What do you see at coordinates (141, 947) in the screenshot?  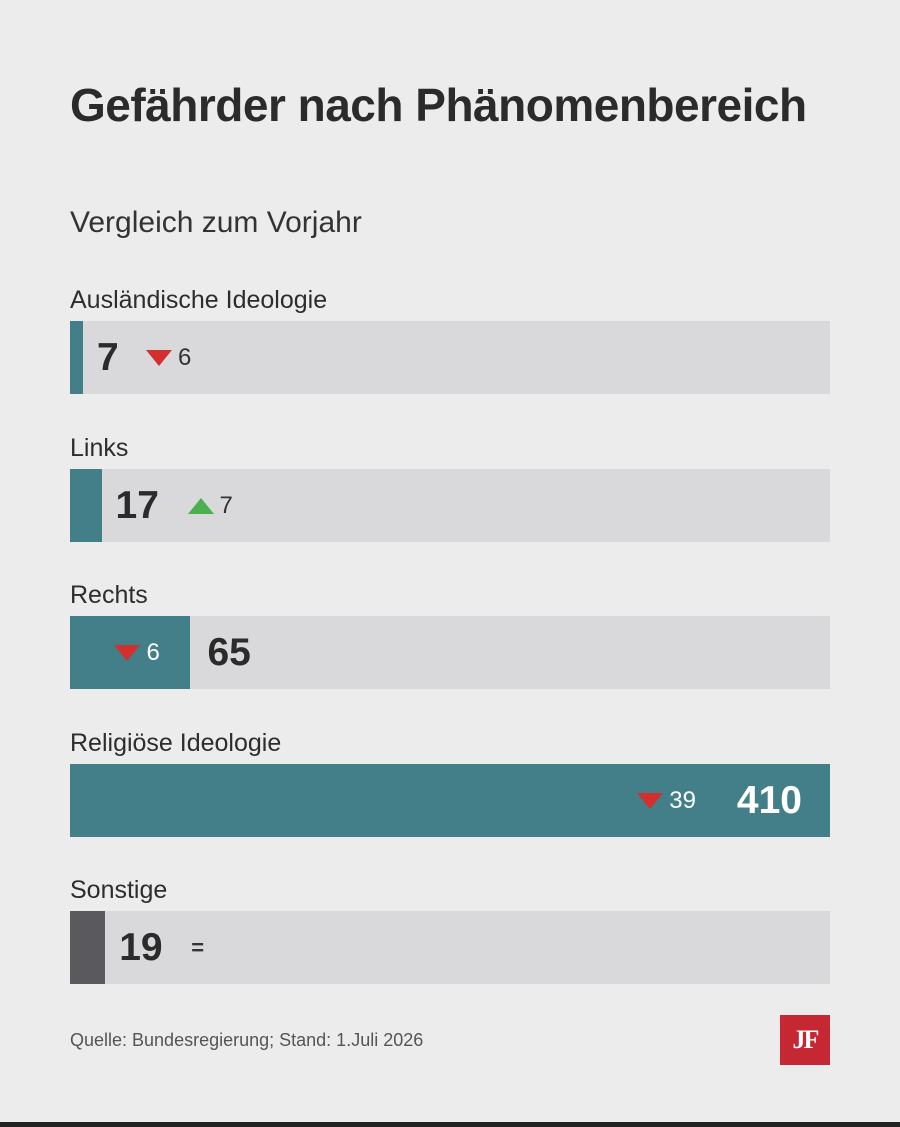 I see `value-label: 19` at bounding box center [141, 947].